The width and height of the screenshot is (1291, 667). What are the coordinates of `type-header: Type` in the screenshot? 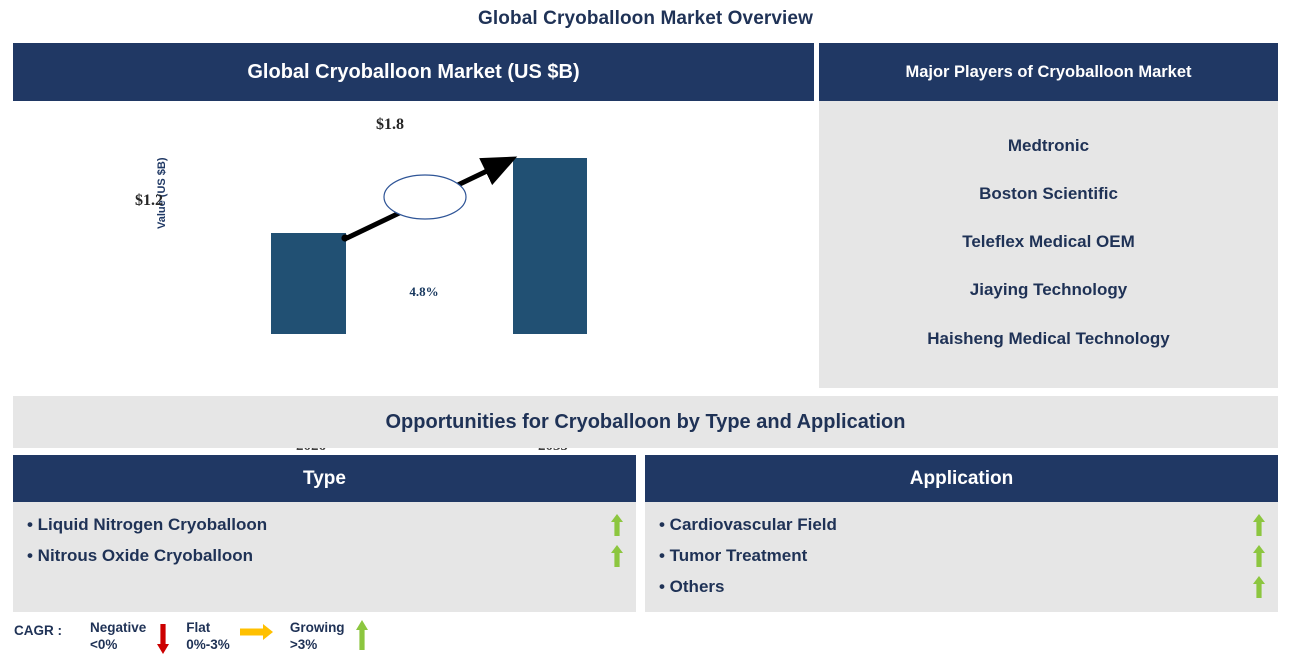 It's located at (324, 478).